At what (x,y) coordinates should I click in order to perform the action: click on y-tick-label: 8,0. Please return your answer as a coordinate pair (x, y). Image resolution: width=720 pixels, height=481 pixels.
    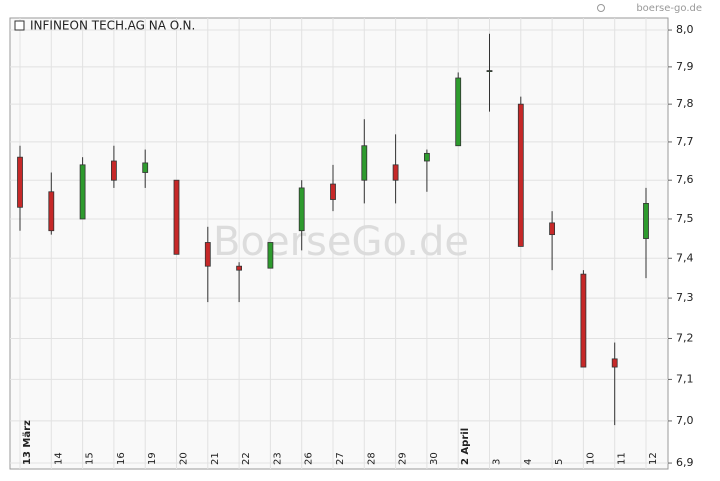
    Looking at the image, I should click on (685, 29).